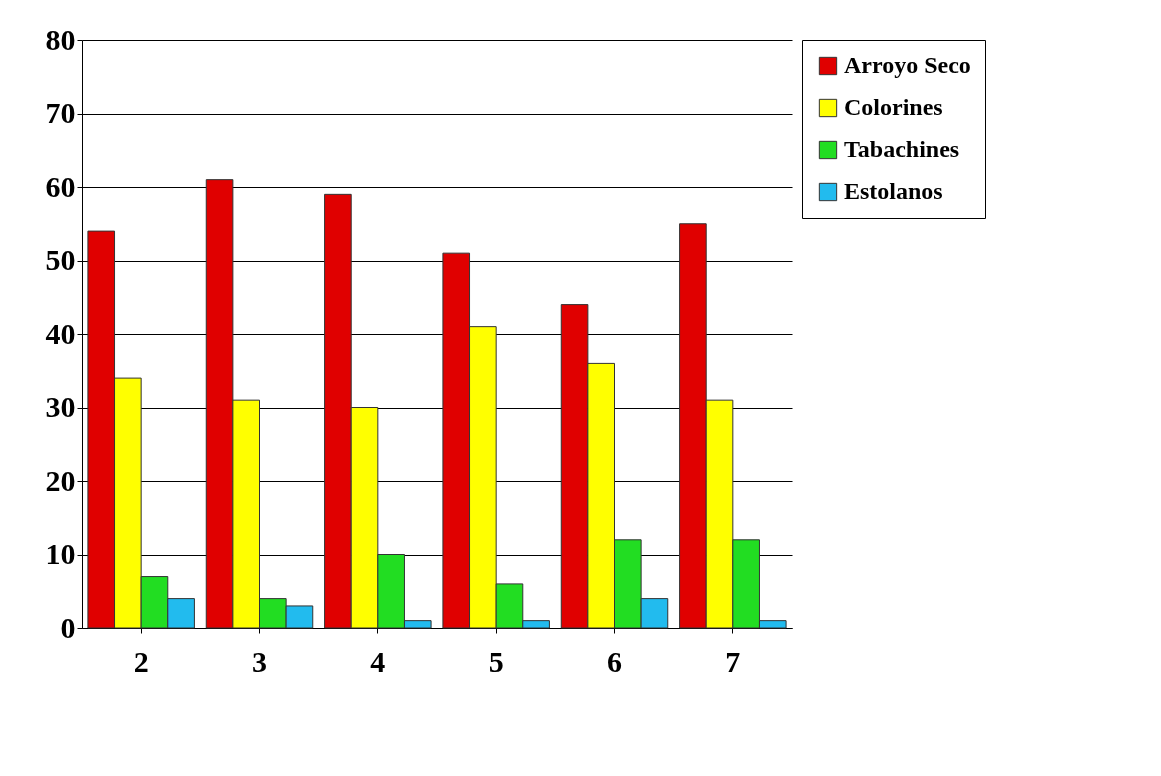 This screenshot has height=776, width=1161. Describe the element at coordinates (60, 333) in the screenshot. I see `y-tick-label: 40` at that location.